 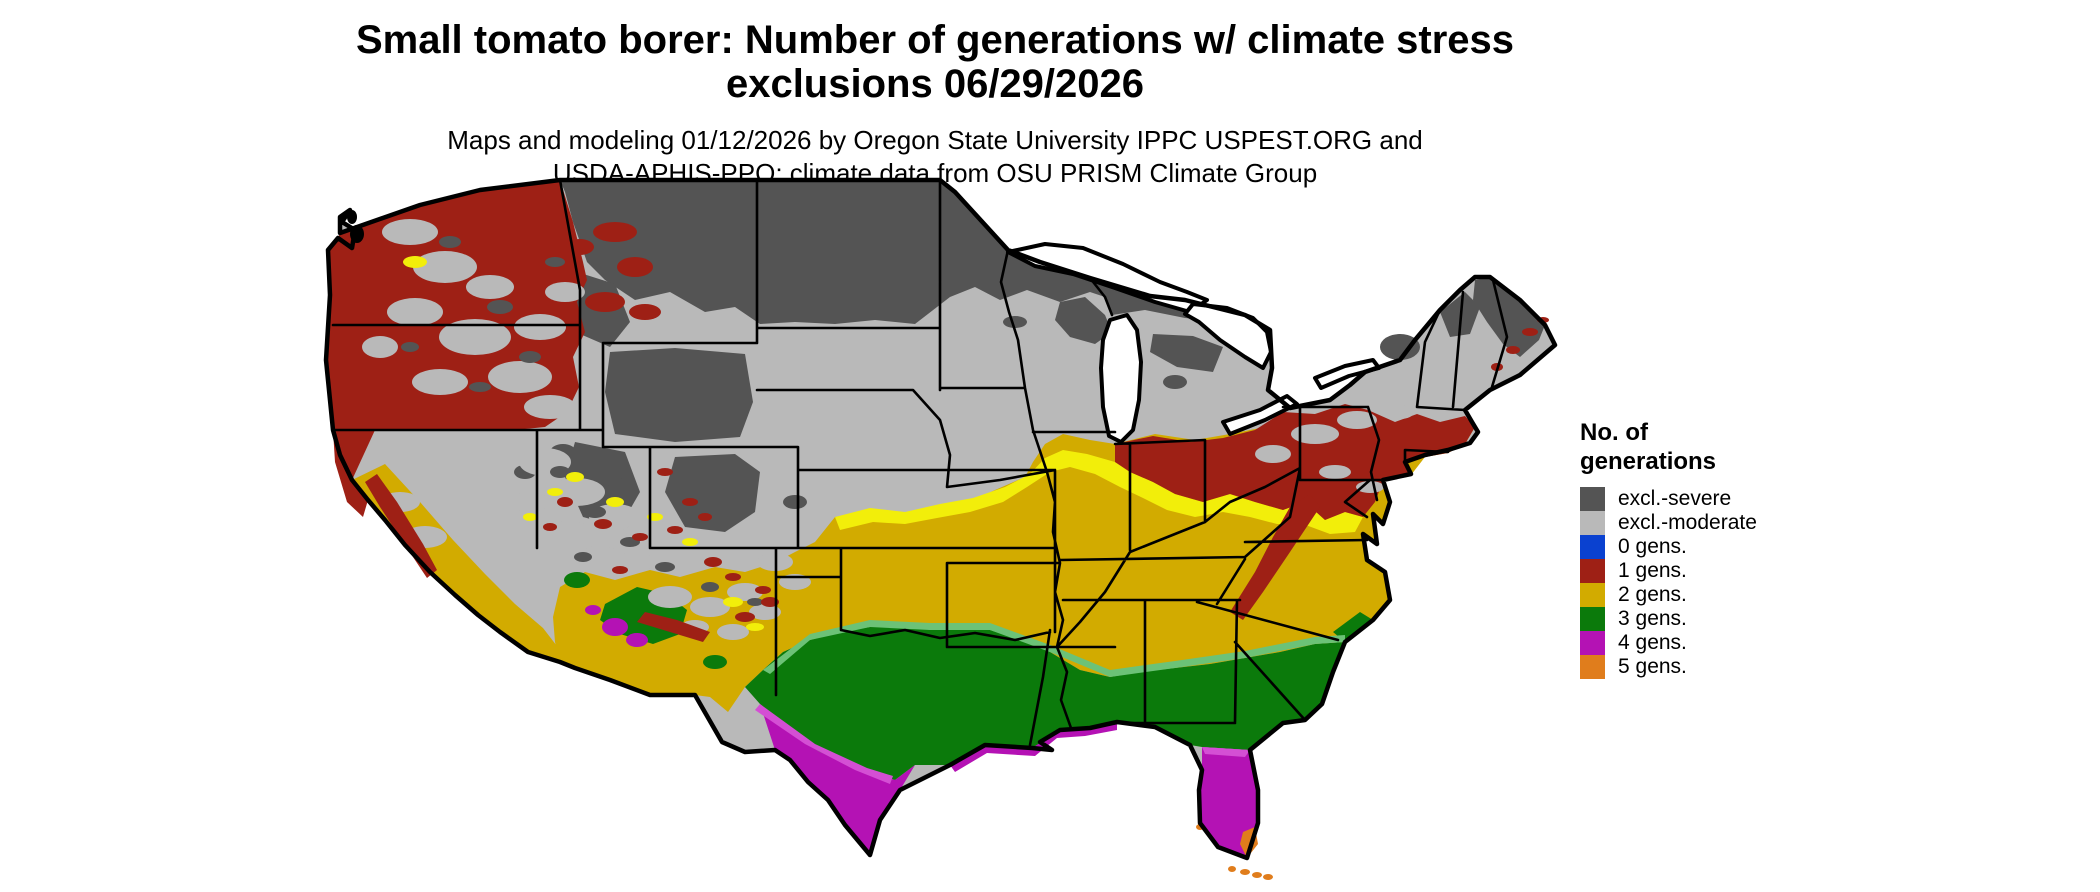 What do you see at coordinates (1710, 619) in the screenshot?
I see `legend-row-5: 3 gens.` at bounding box center [1710, 619].